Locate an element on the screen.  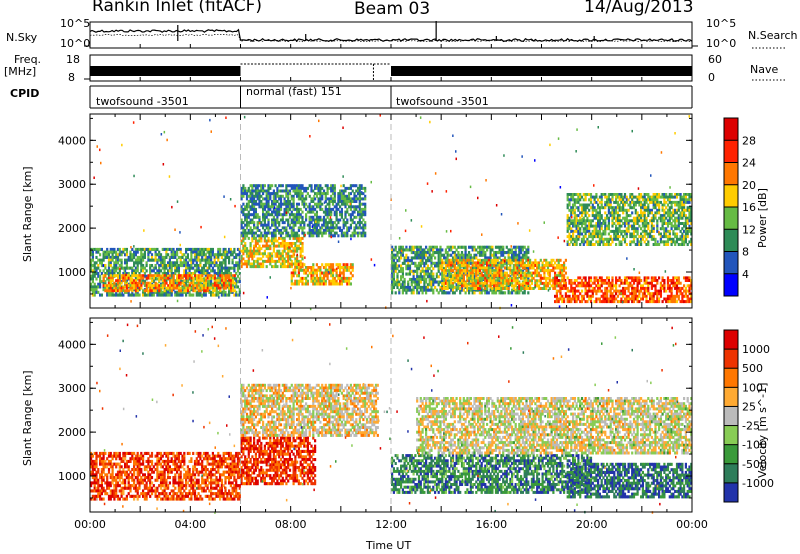
cpid-label: CPID is located at coordinates (25, 93).